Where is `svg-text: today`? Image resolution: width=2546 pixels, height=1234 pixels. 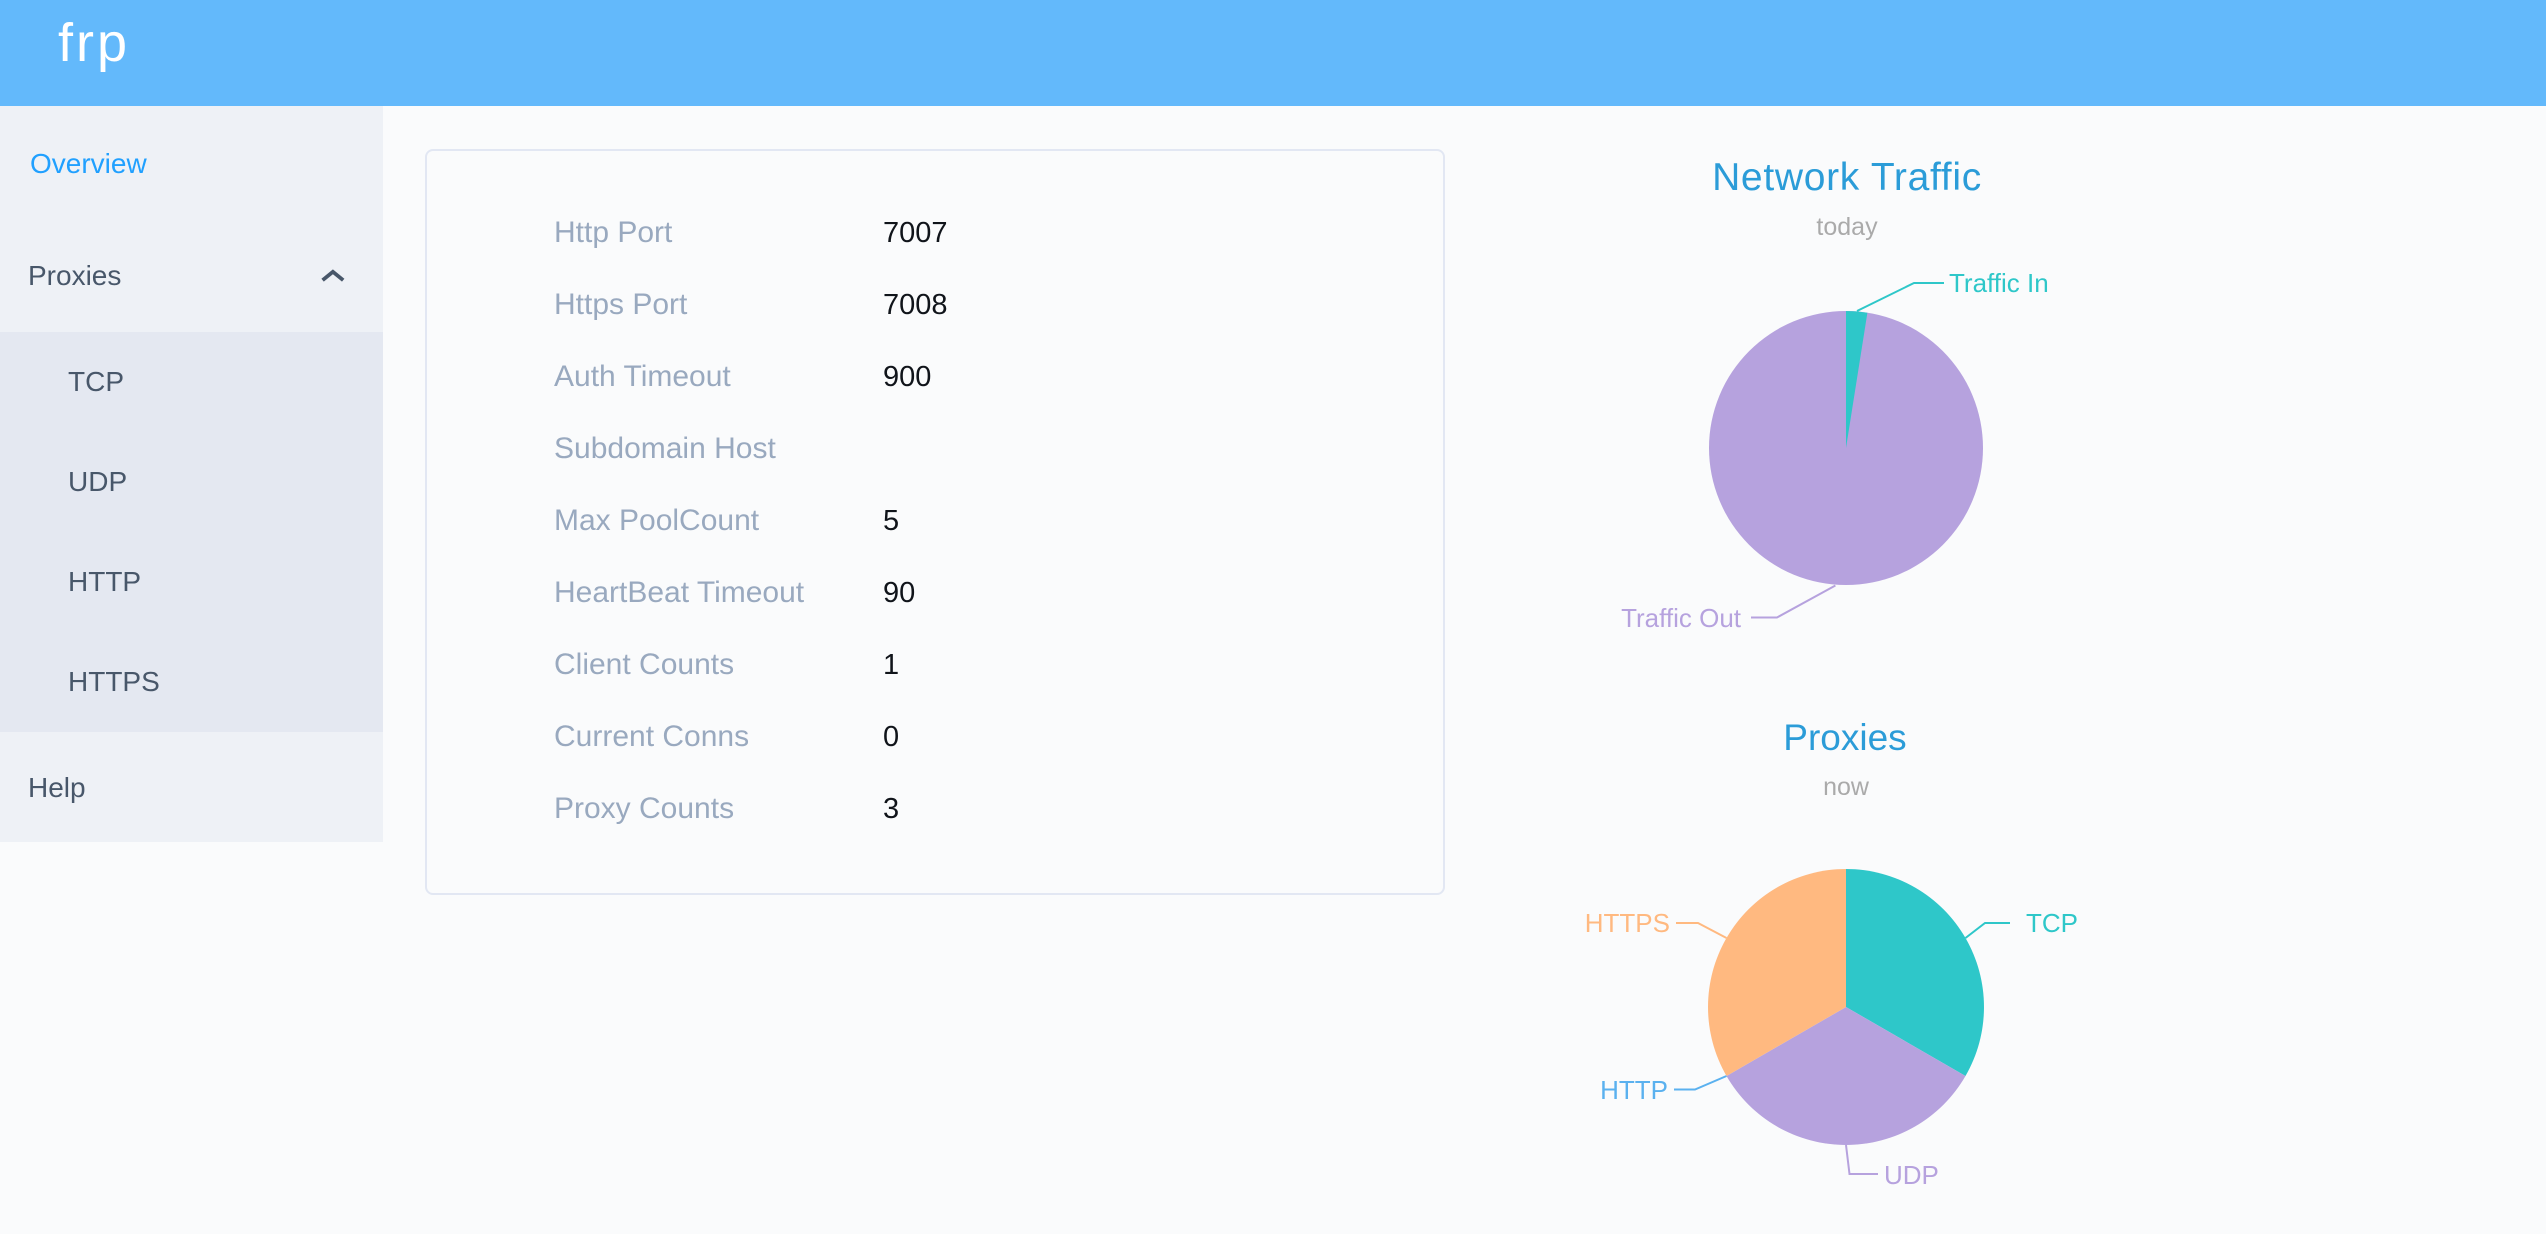 svg-text: today is located at coordinates (1847, 227).